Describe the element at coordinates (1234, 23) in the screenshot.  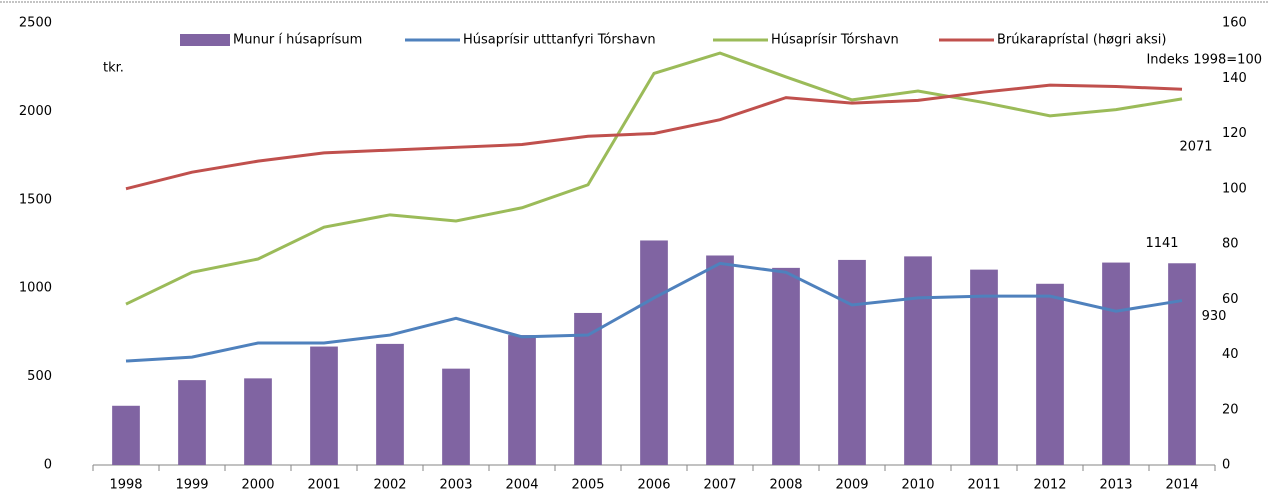
I see `y2-tick-label: 160` at that location.